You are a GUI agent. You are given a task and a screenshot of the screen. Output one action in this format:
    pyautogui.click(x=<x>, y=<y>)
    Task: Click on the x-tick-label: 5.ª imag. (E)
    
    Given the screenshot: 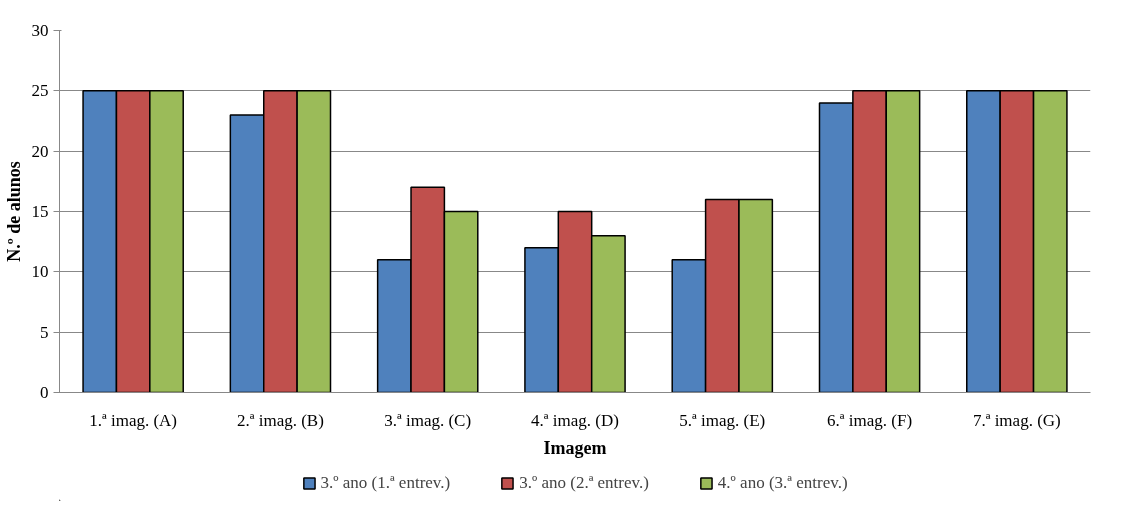 What is the action you would take?
    pyautogui.click(x=722, y=420)
    